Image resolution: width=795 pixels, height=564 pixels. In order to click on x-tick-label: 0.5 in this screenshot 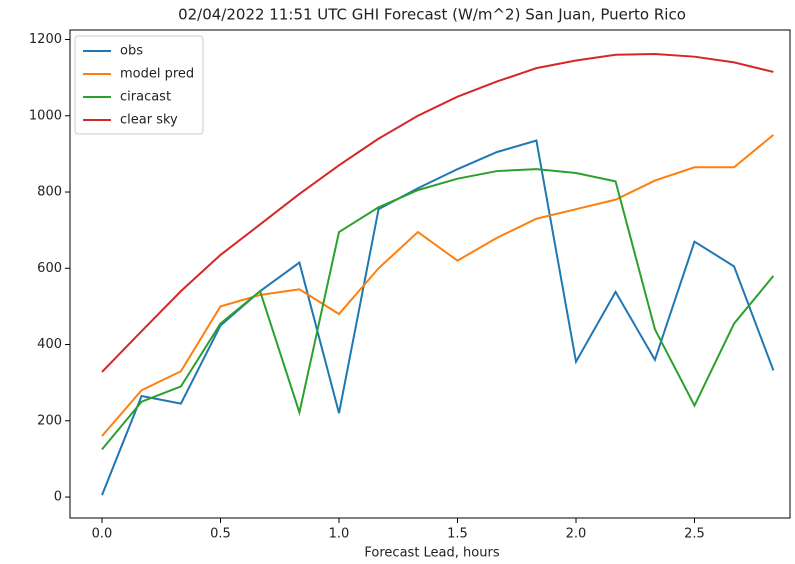, I will do `click(220, 534)`.